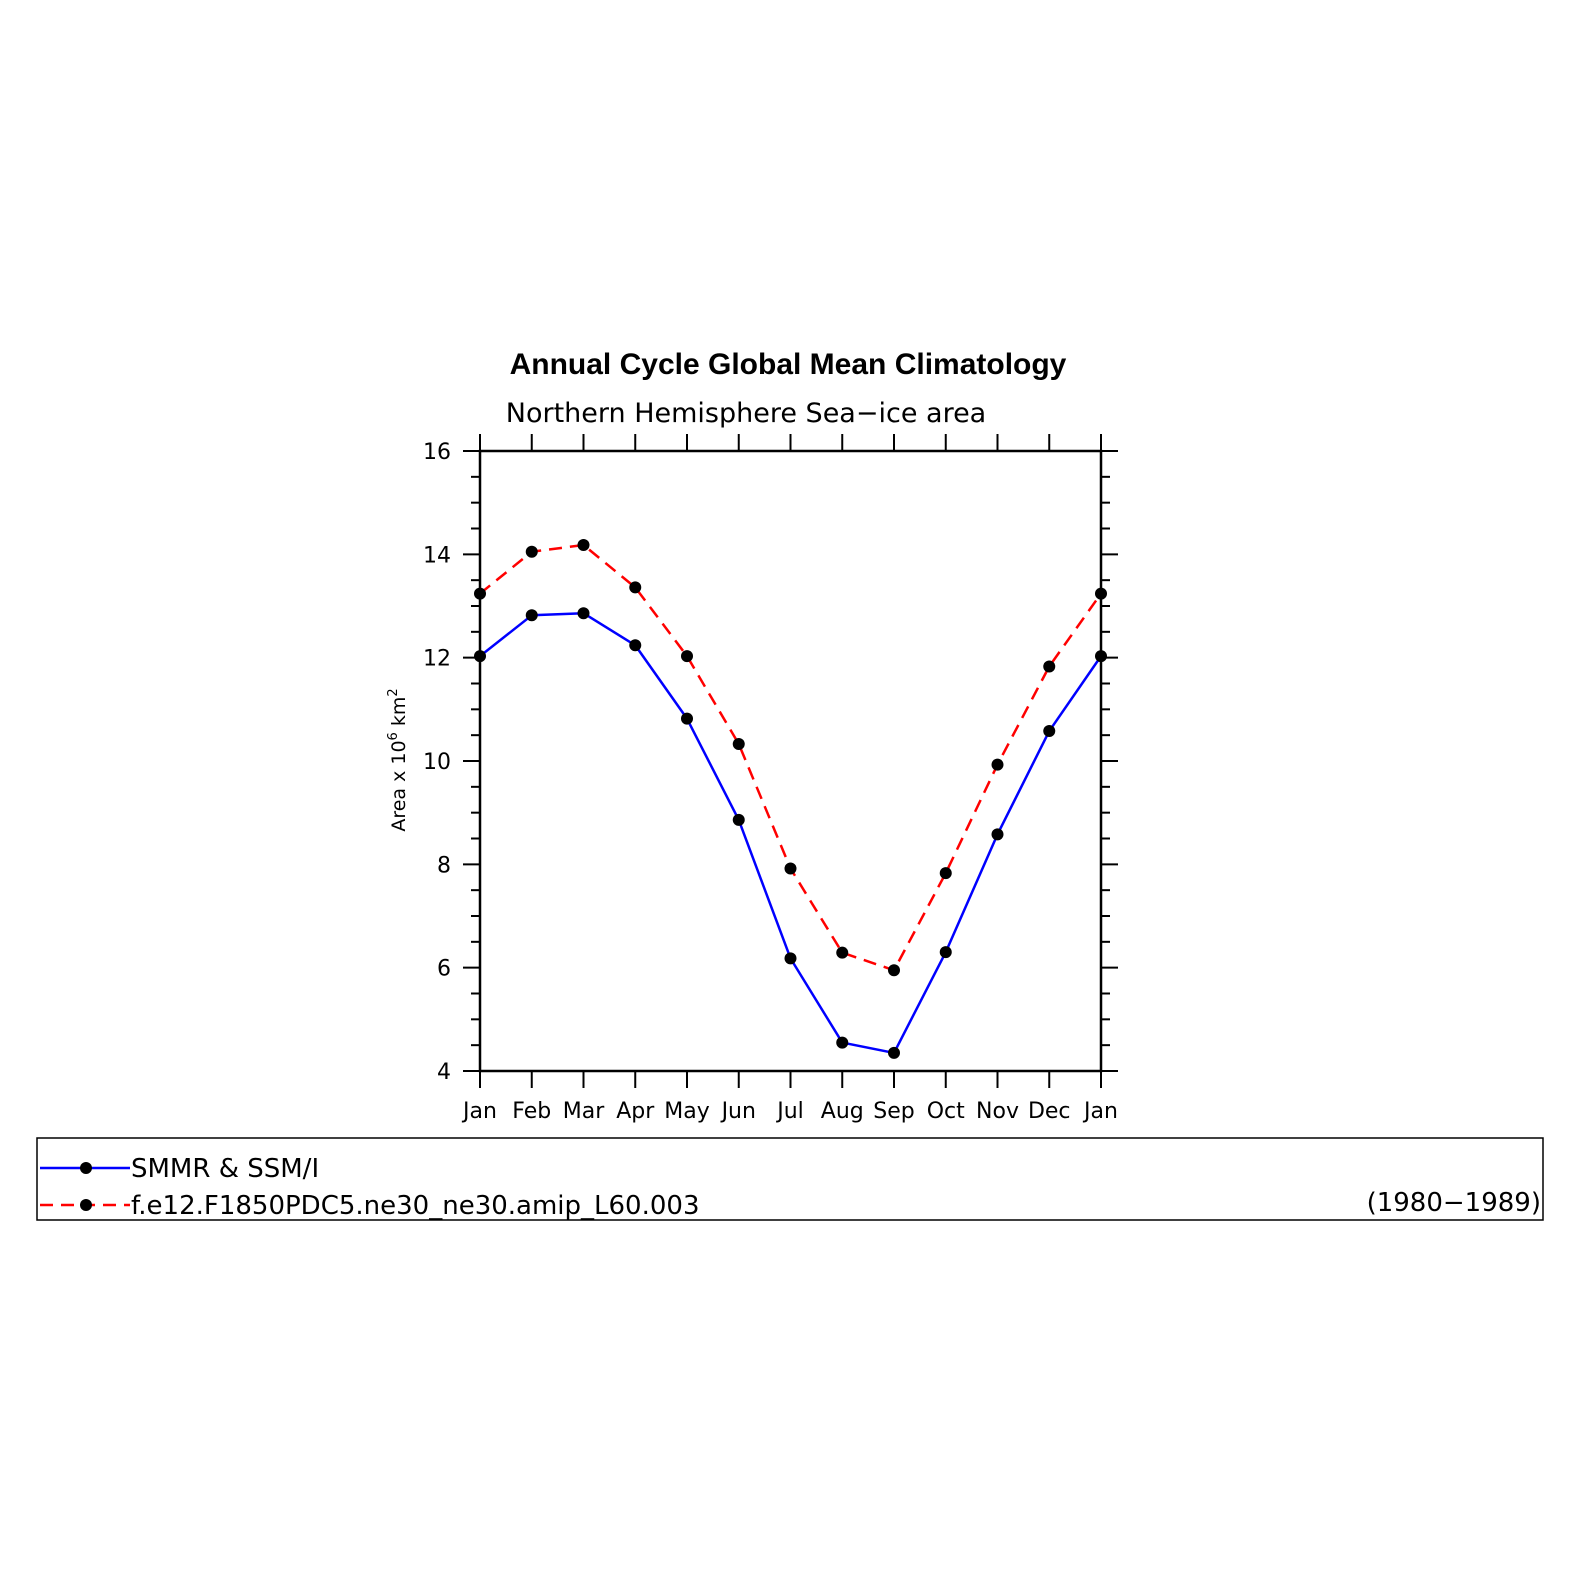 The height and width of the screenshot is (1575, 1575). I want to click on y-axis-label: Area x 106 km2, so click(398, 759).